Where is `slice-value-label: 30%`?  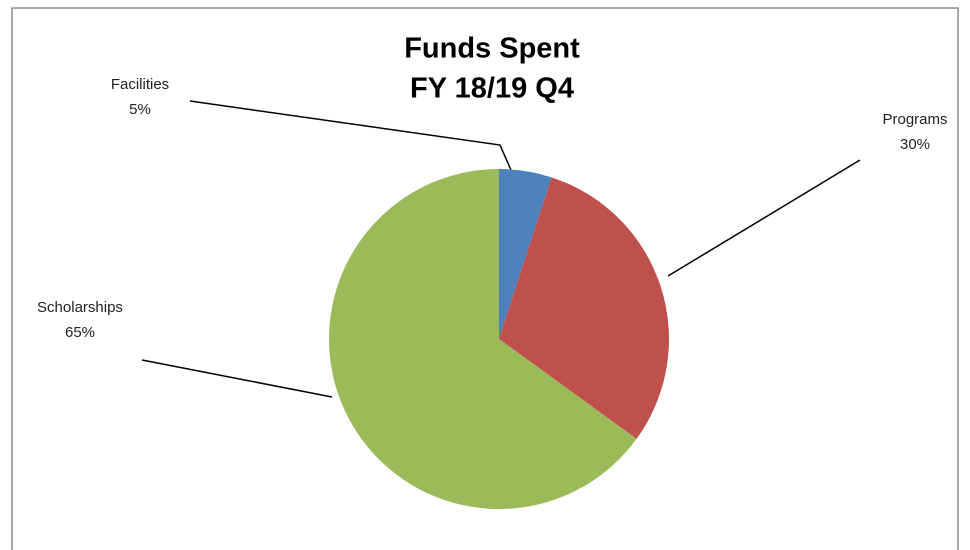 slice-value-label: 30% is located at coordinates (915, 144).